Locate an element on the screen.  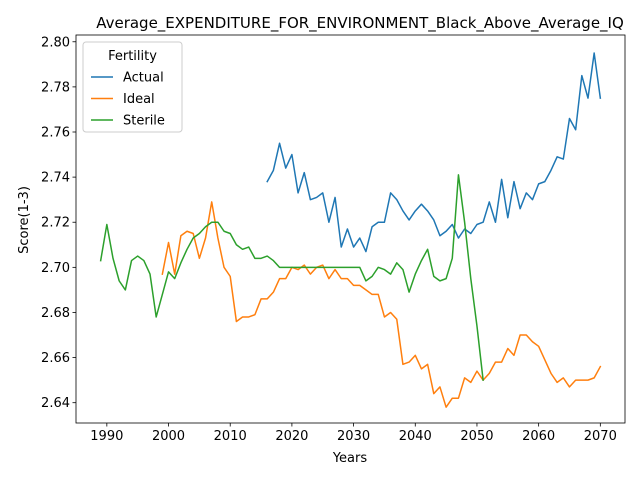
x-tick-label: 2010 is located at coordinates (230, 436).